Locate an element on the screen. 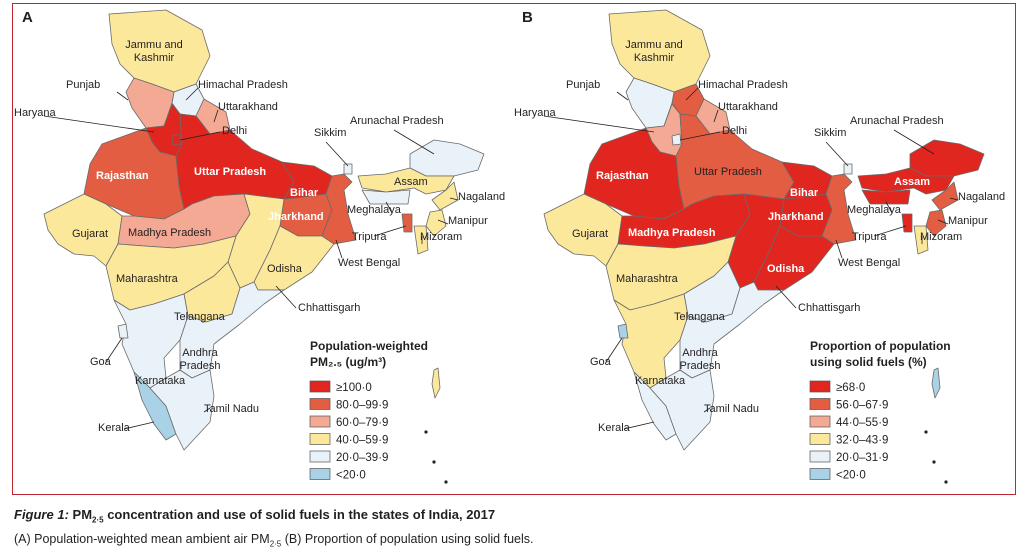 This screenshot has height=555, width=1028. legend-item-label: 32·0–43·9 is located at coordinates (862, 441).